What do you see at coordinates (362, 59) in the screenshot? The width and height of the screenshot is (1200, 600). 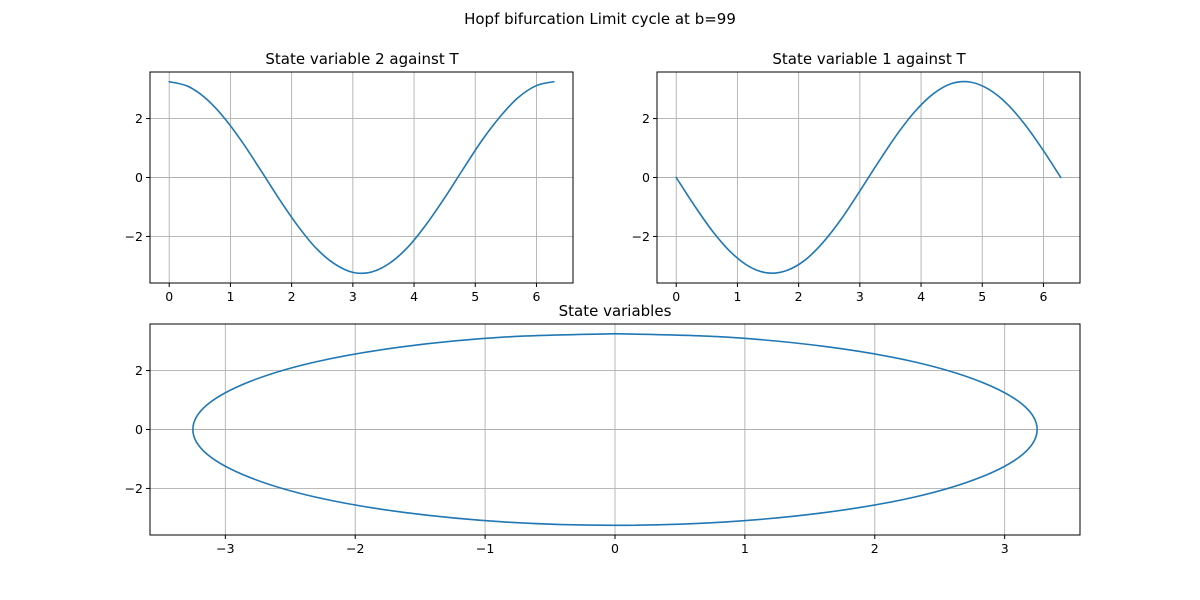 I see `subplot-title: State variable 2 against T` at bounding box center [362, 59].